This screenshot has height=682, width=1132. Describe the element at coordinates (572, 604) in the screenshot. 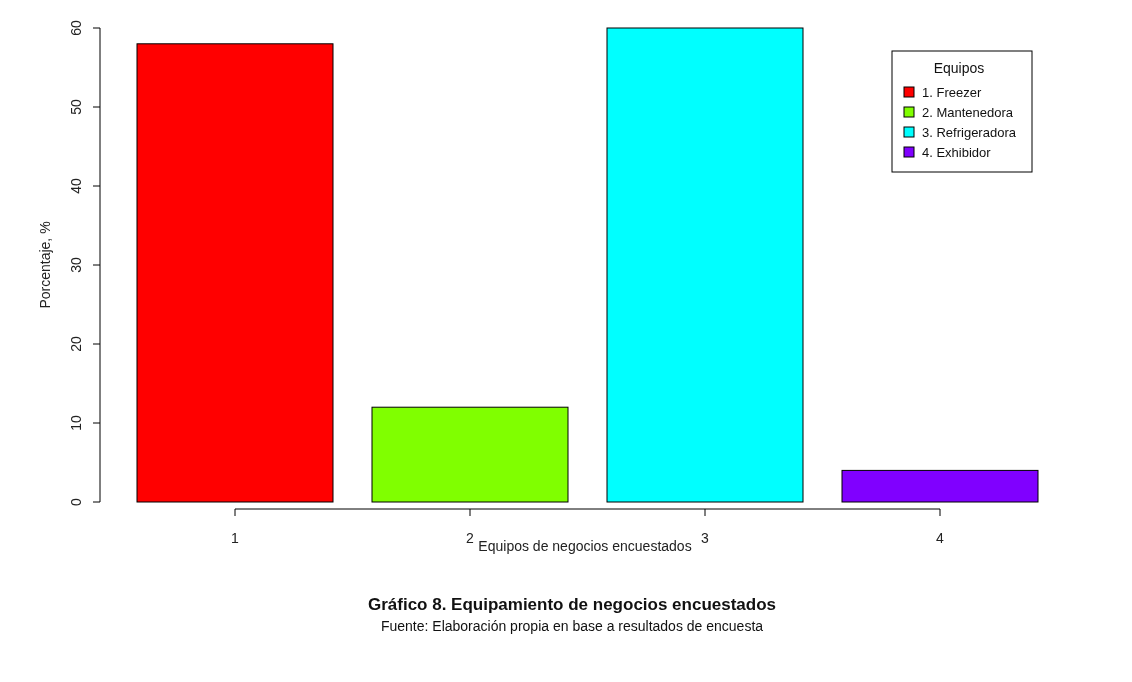

I see `text: Gráfico 8. Equipamiento de negocios encuestados` at that location.